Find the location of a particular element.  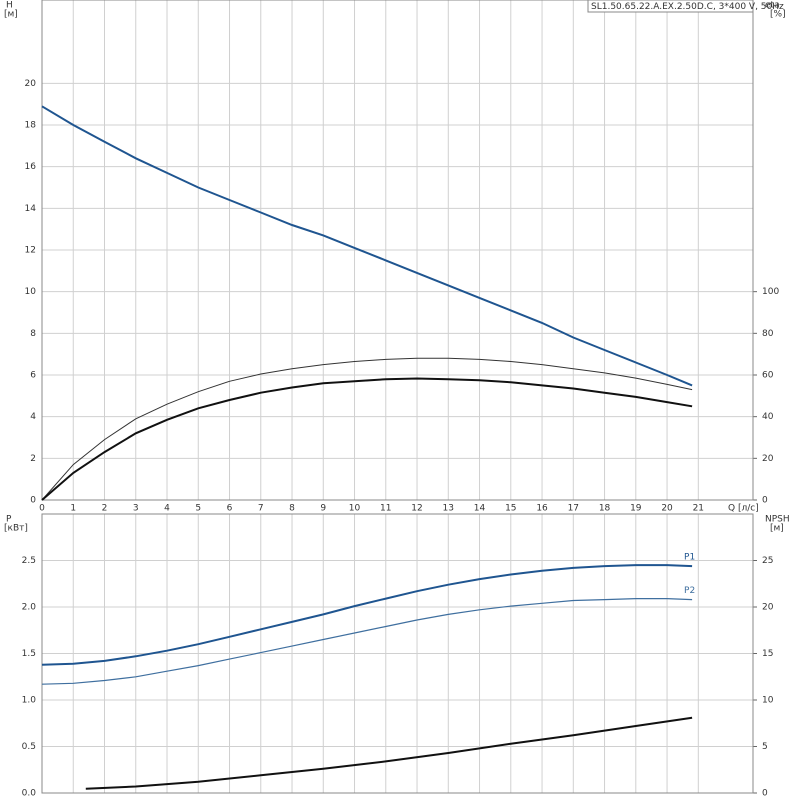

y2-tick-label: 5 is located at coordinates (765, 747).